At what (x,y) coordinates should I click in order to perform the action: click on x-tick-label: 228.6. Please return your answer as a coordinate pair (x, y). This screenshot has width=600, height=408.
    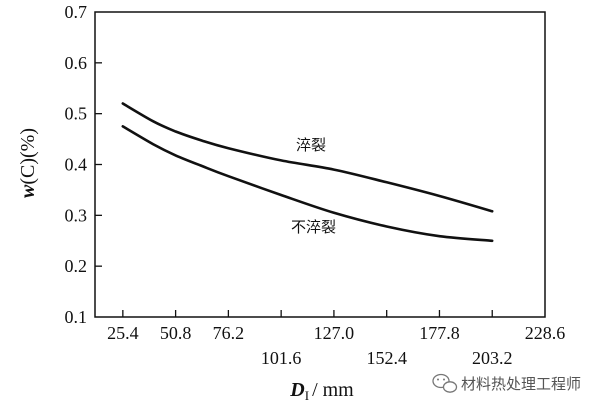
    Looking at the image, I should click on (545, 333).